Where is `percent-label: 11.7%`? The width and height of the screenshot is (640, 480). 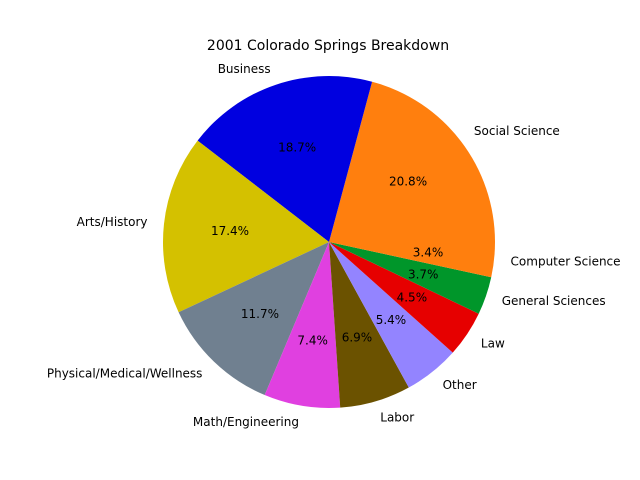
percent-label: 11.7% is located at coordinates (260, 314).